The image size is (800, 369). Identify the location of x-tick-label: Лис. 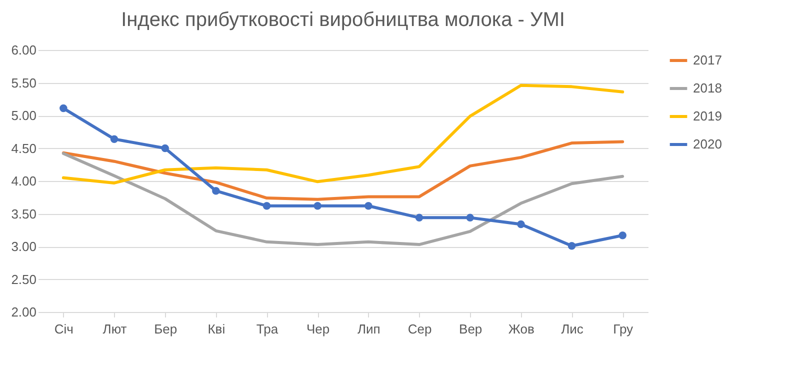
(572, 329).